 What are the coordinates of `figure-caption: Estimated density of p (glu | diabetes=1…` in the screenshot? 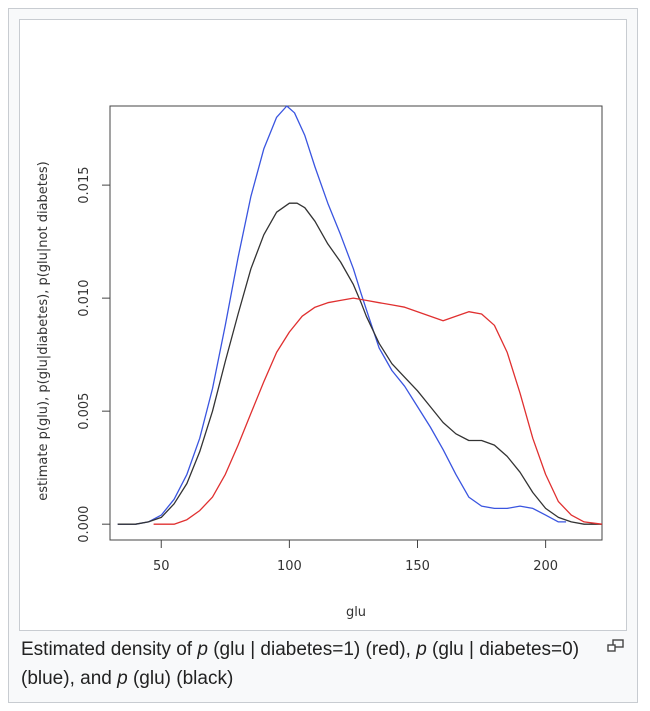 It's located at (301, 664).